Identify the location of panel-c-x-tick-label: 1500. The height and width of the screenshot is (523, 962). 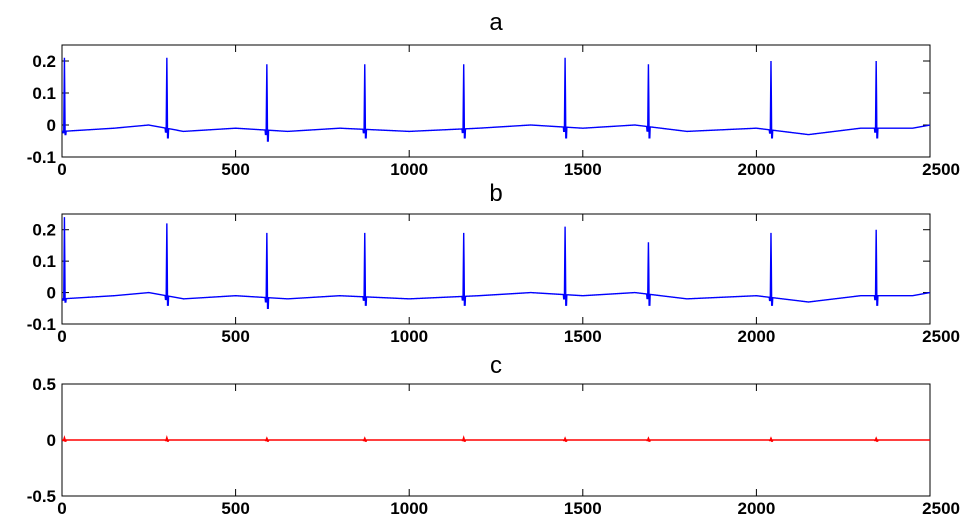
(583, 508).